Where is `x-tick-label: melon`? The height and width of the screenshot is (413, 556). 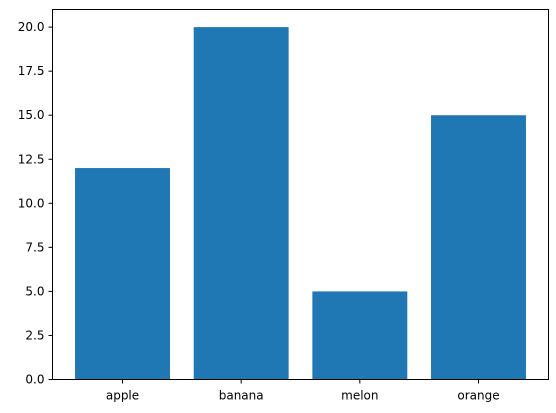
x-tick-label: melon is located at coordinates (359, 396).